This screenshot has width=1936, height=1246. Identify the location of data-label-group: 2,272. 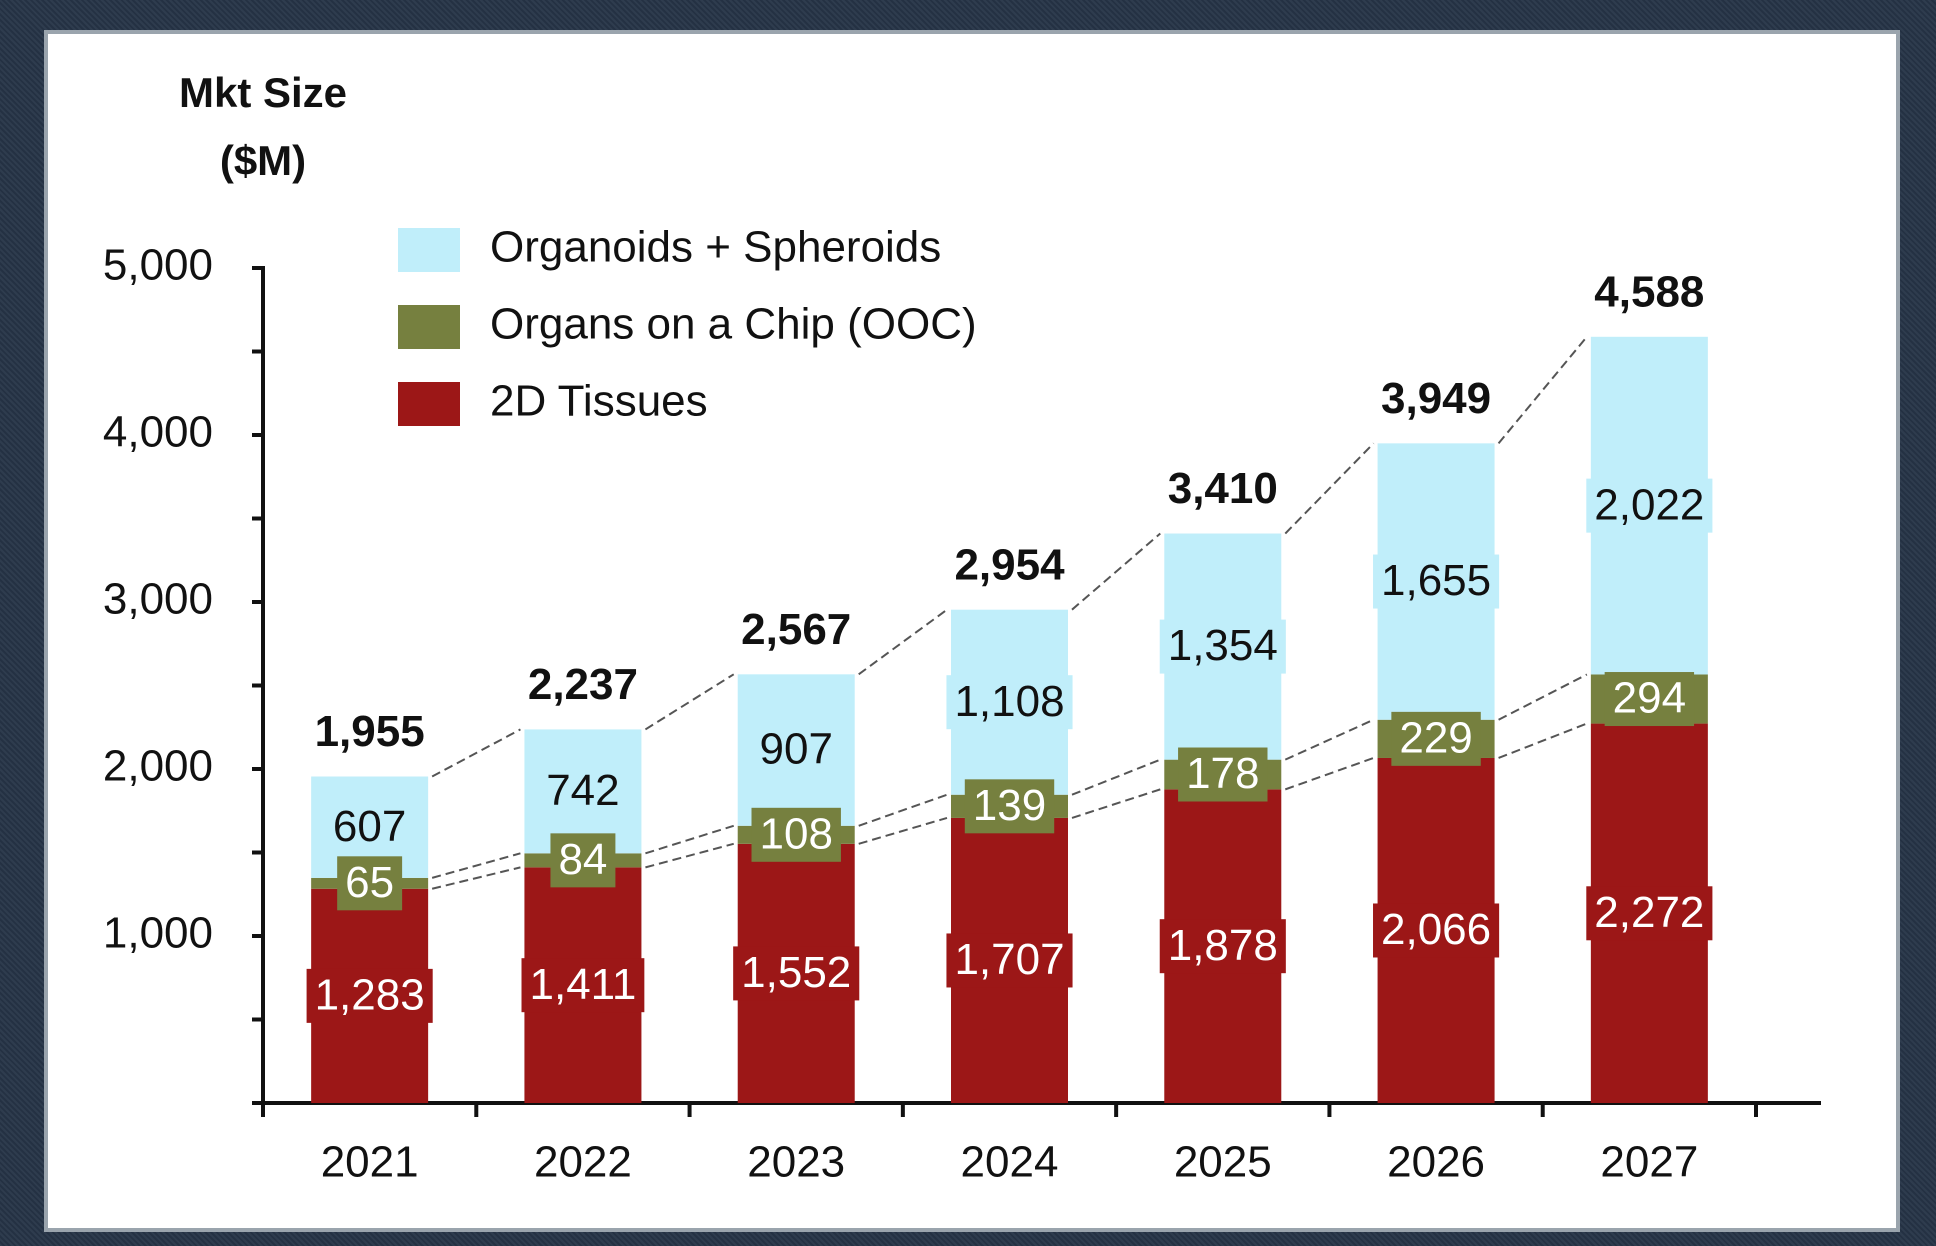
(1649, 913).